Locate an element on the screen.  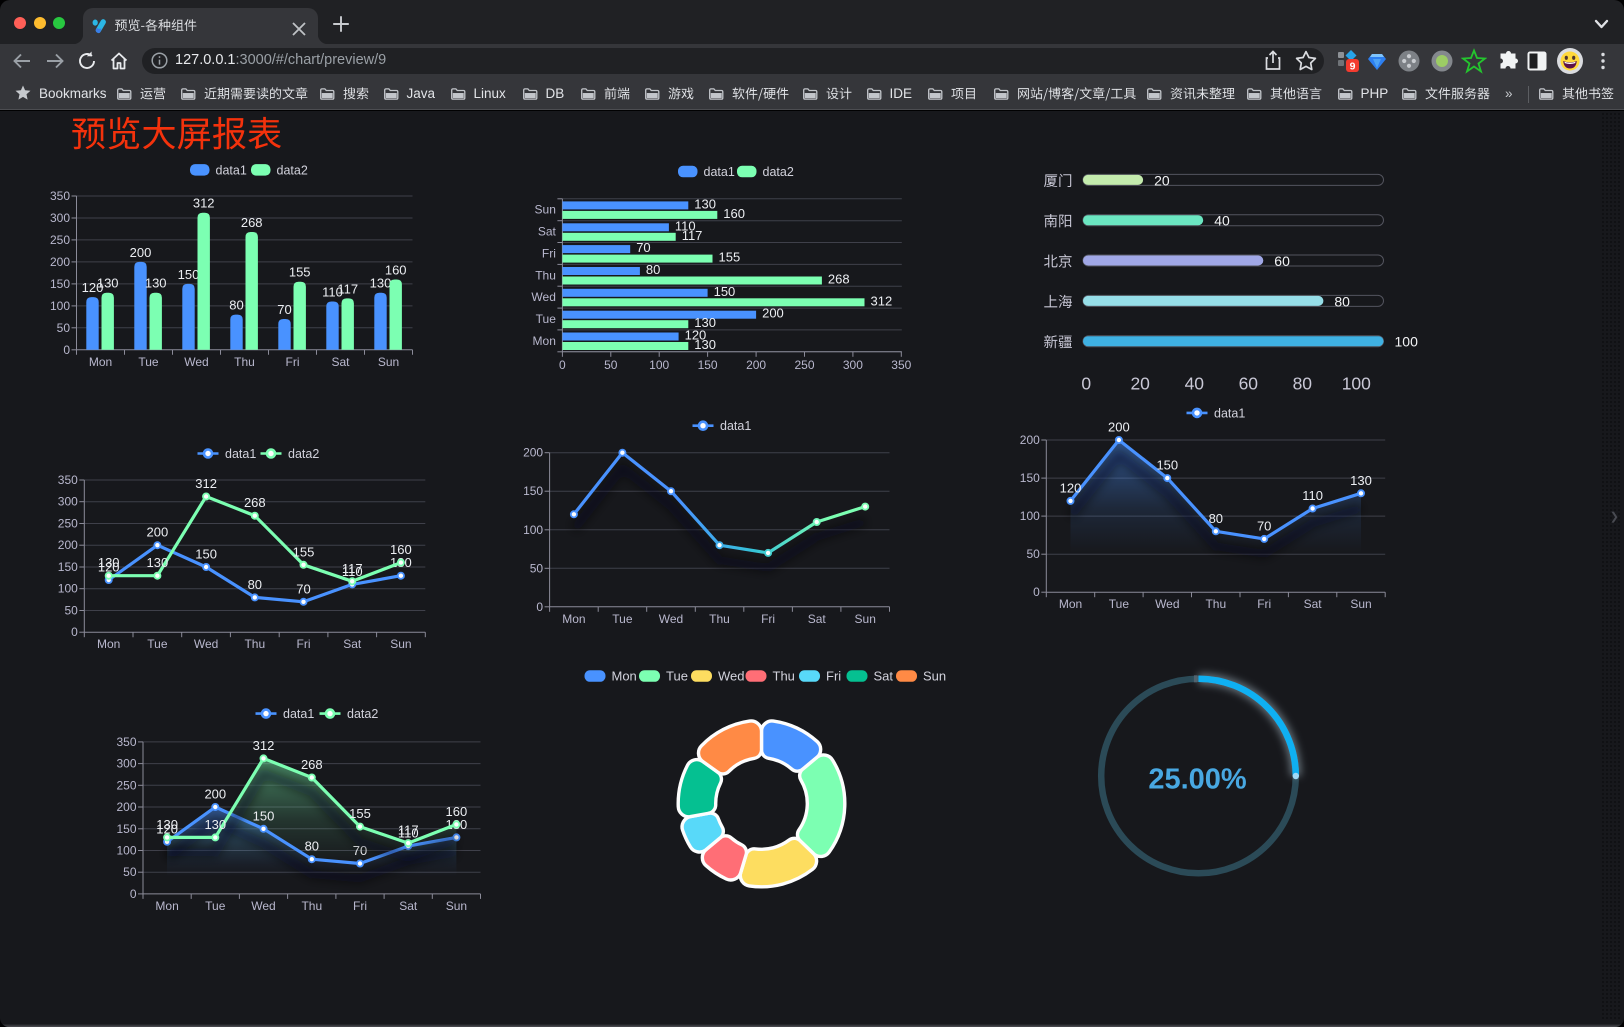
svg-text: 20 is located at coordinates (1162, 180).